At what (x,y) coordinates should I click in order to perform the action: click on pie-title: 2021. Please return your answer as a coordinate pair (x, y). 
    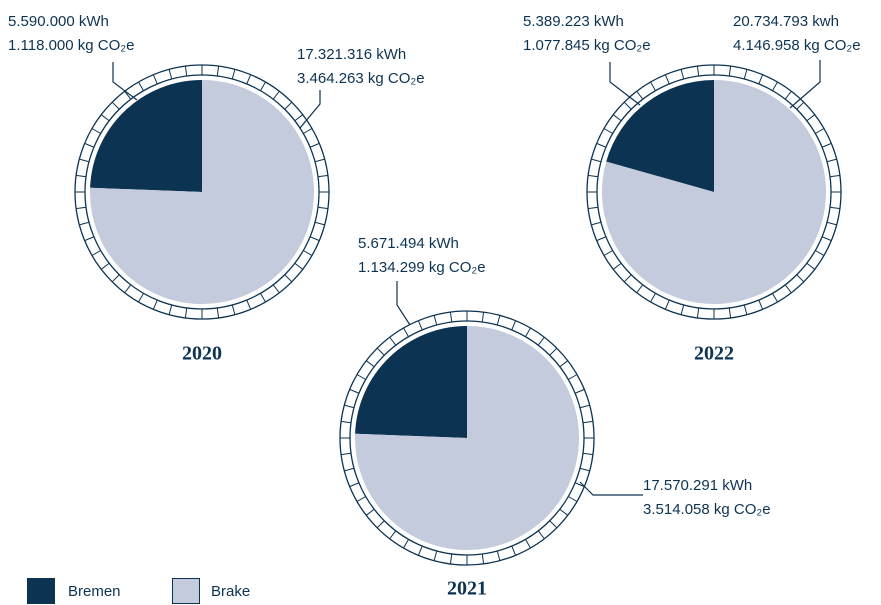
    Looking at the image, I should click on (467, 589).